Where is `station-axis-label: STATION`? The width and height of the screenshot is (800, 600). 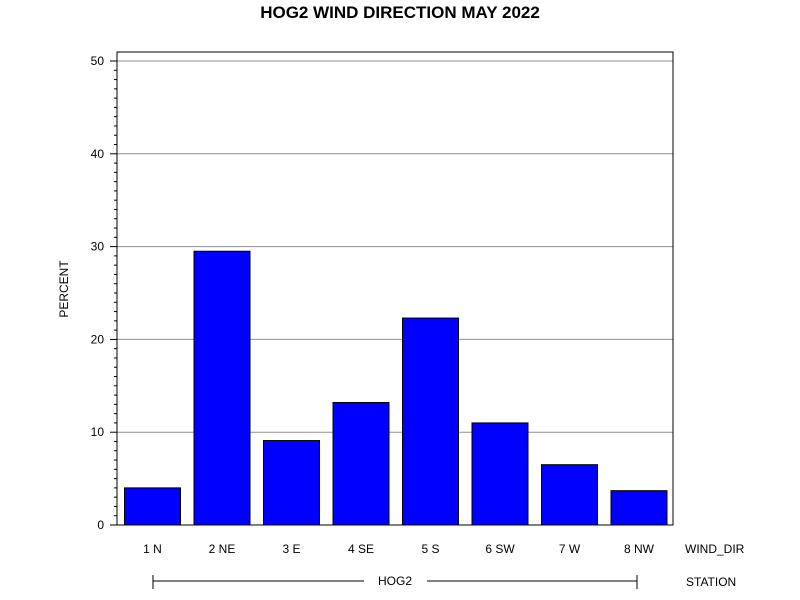
station-axis-label: STATION is located at coordinates (711, 582).